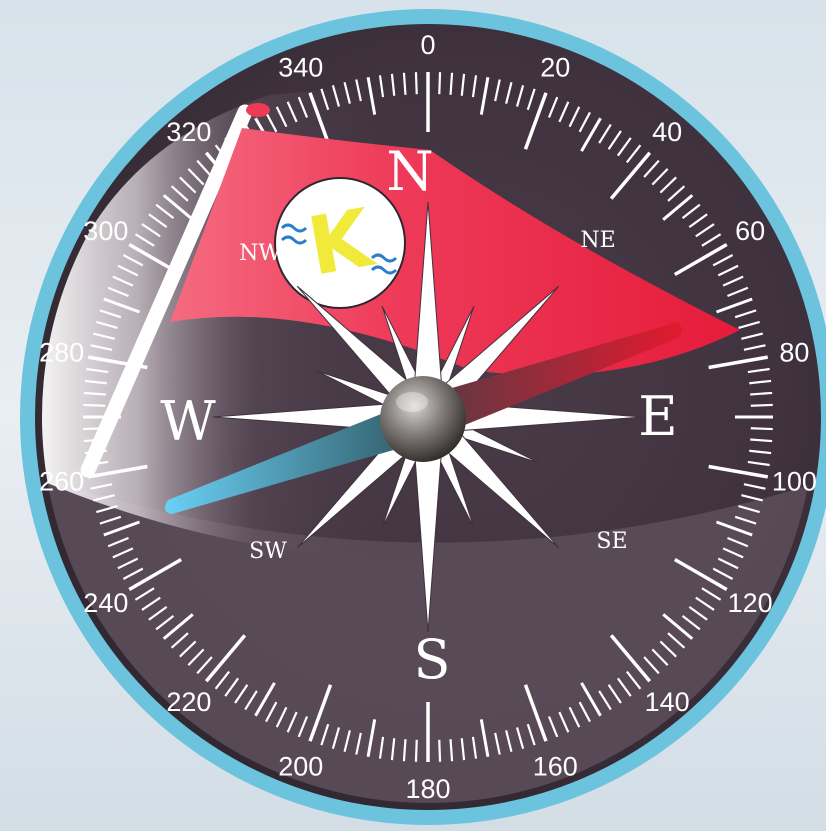  Describe the element at coordinates (300, 67) in the screenshot. I see `degree-label-340: 340` at that location.